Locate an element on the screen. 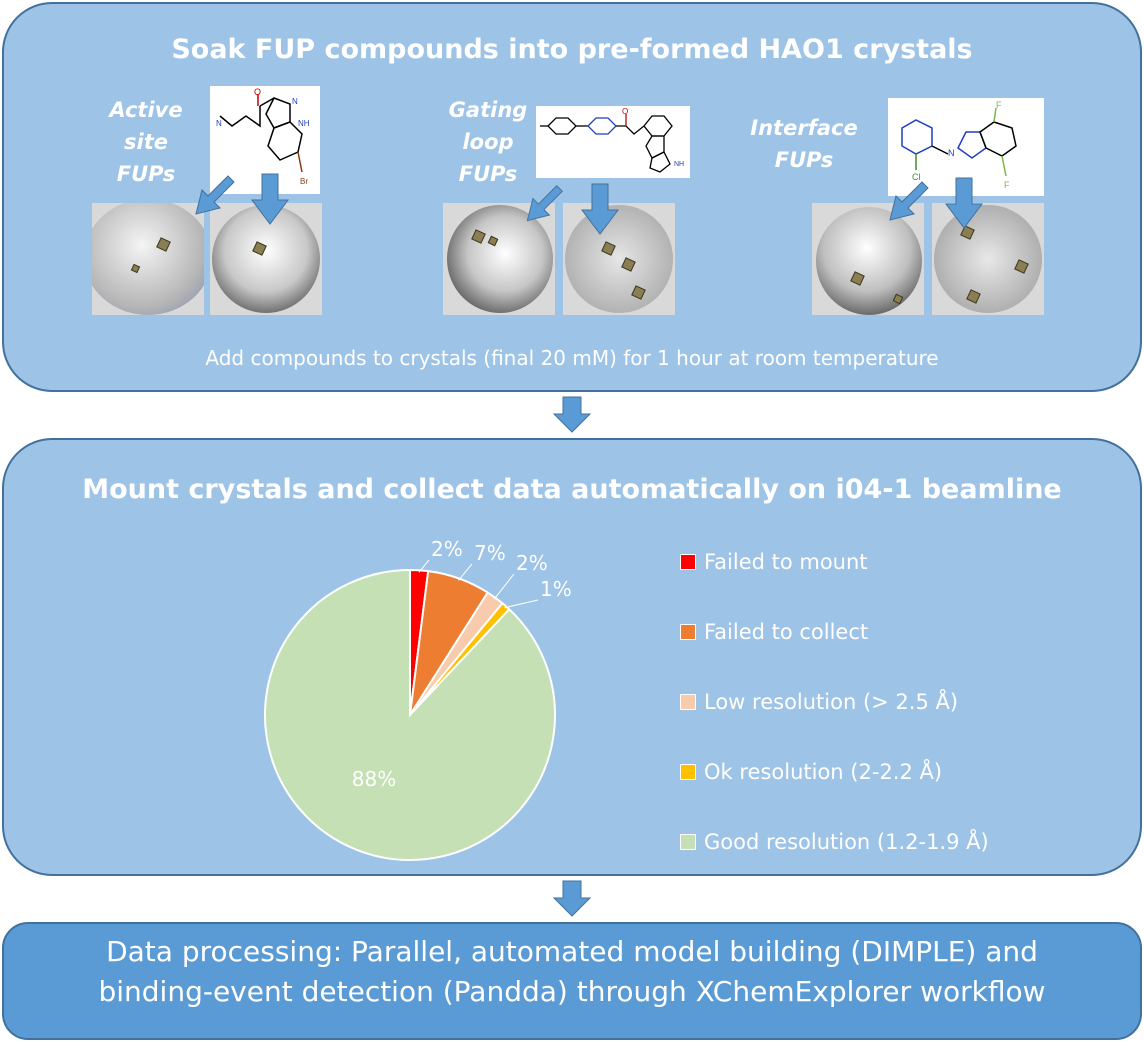  data-processing-panel is located at coordinates (572, 981).